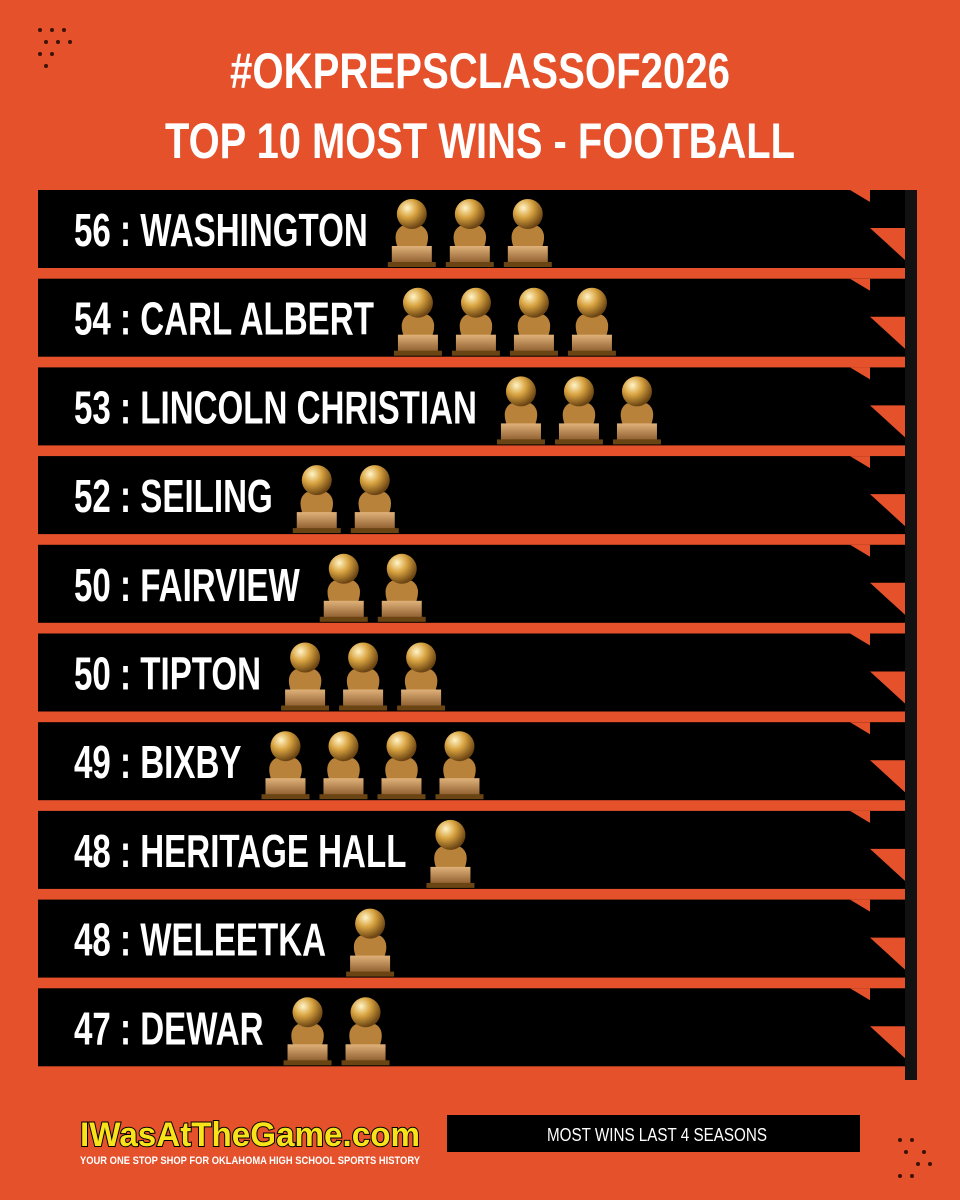 The height and width of the screenshot is (1200, 960). Describe the element at coordinates (275, 408) in the screenshot. I see `row-label: 53 : LINCOLN CHRISTIAN` at that location.